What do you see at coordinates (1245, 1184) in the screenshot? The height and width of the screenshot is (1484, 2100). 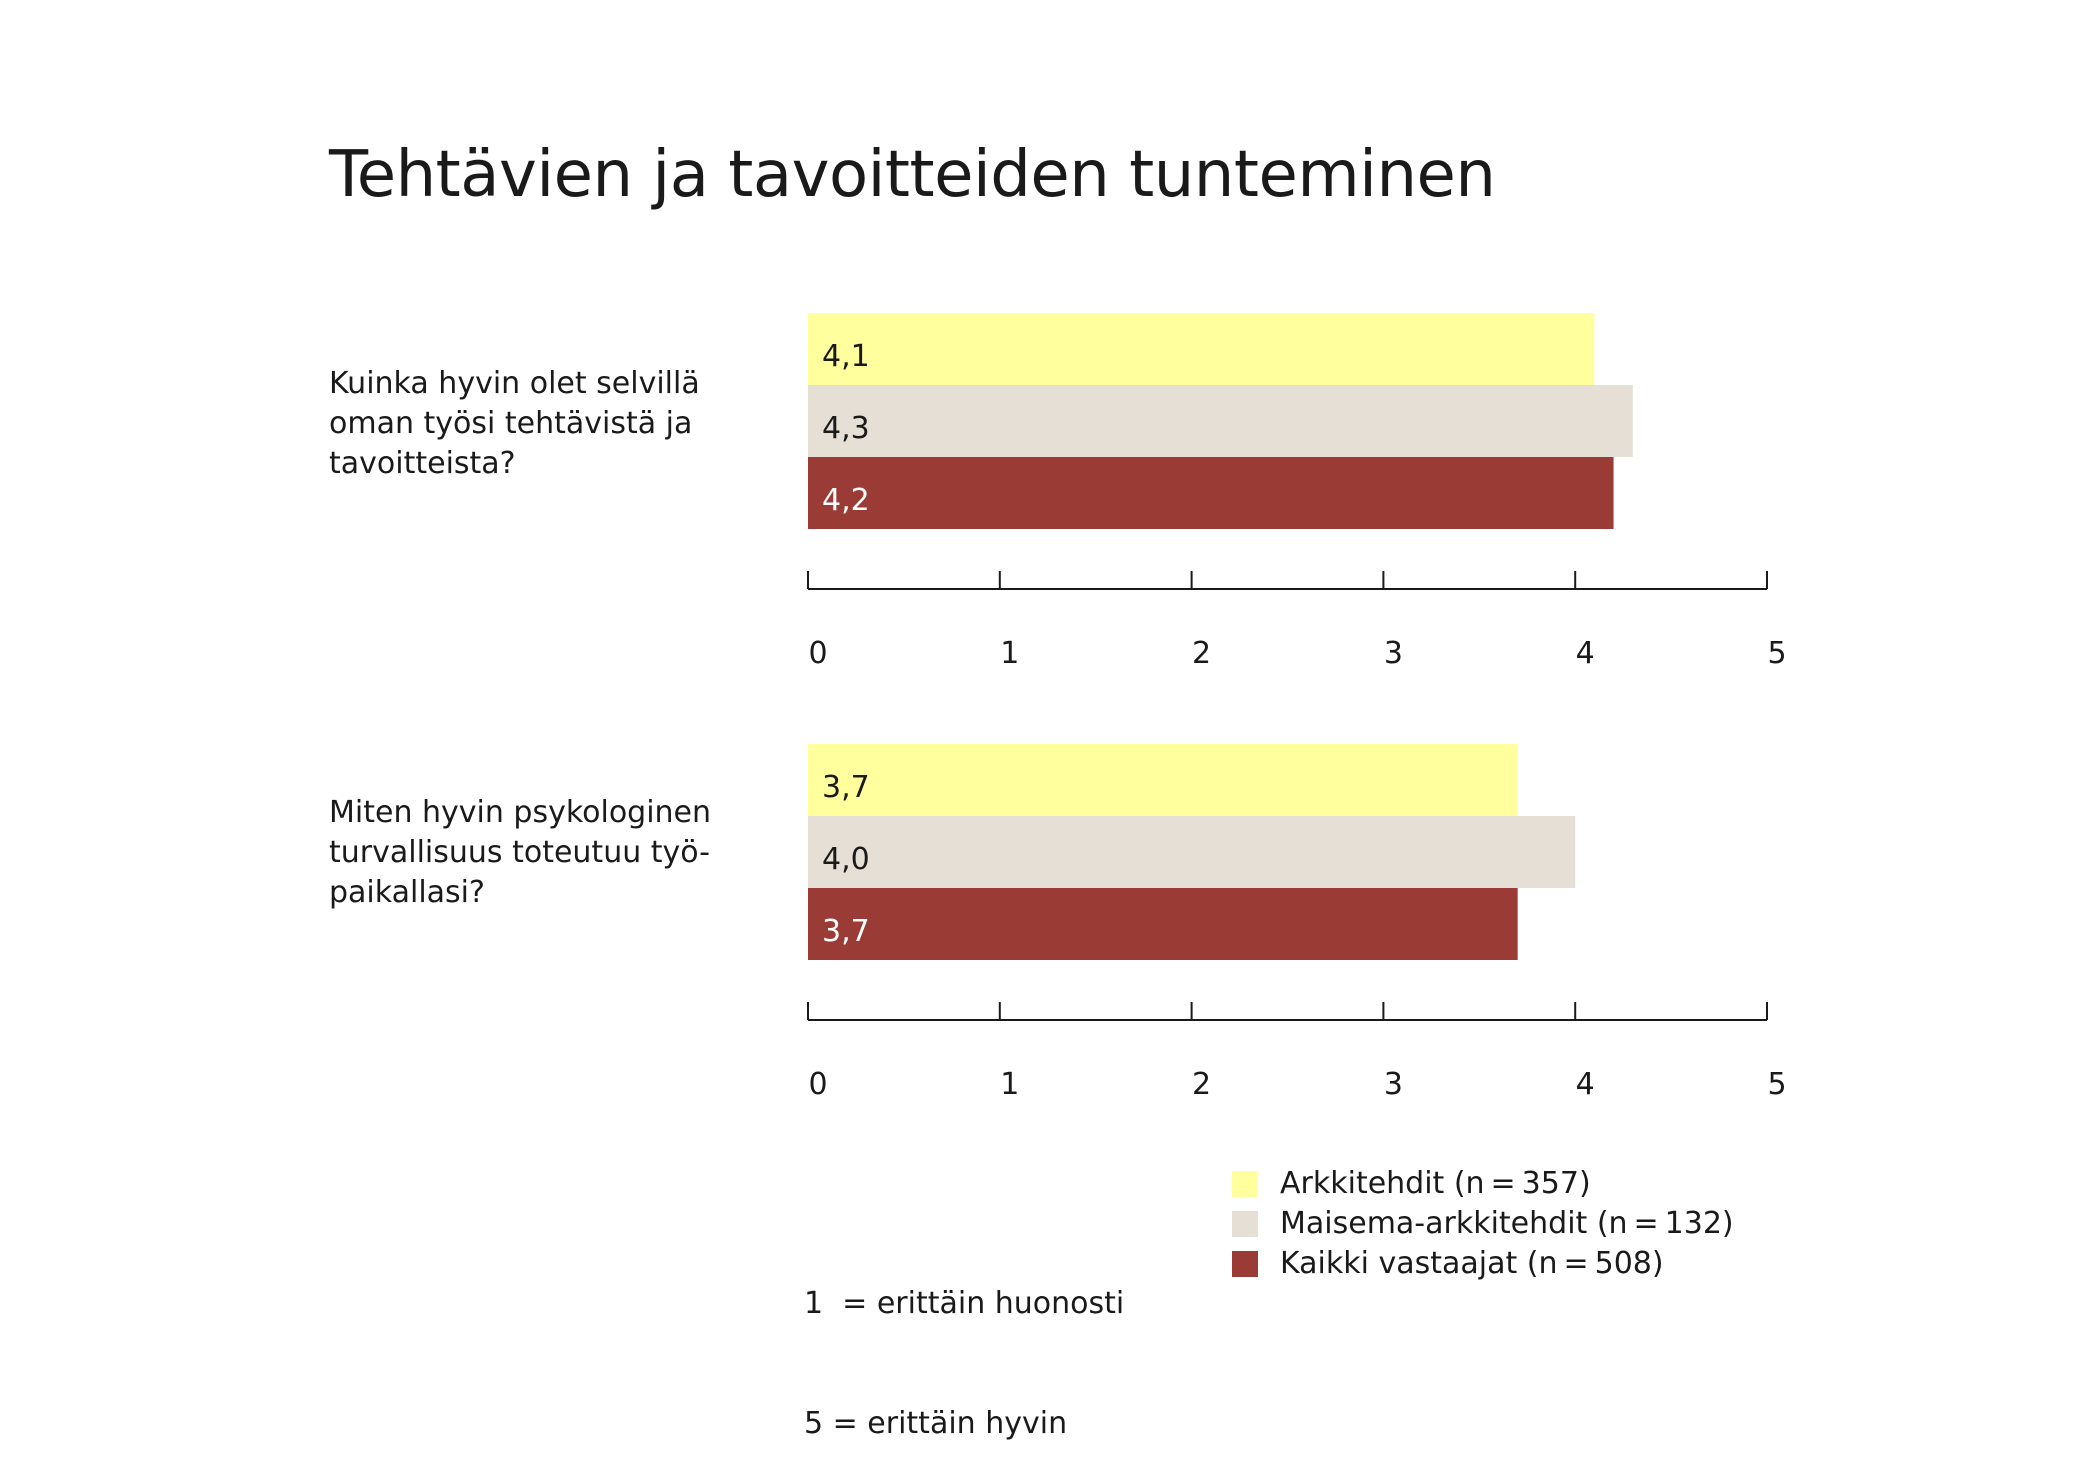 I see `legend-swatch-arkkitehdit` at bounding box center [1245, 1184].